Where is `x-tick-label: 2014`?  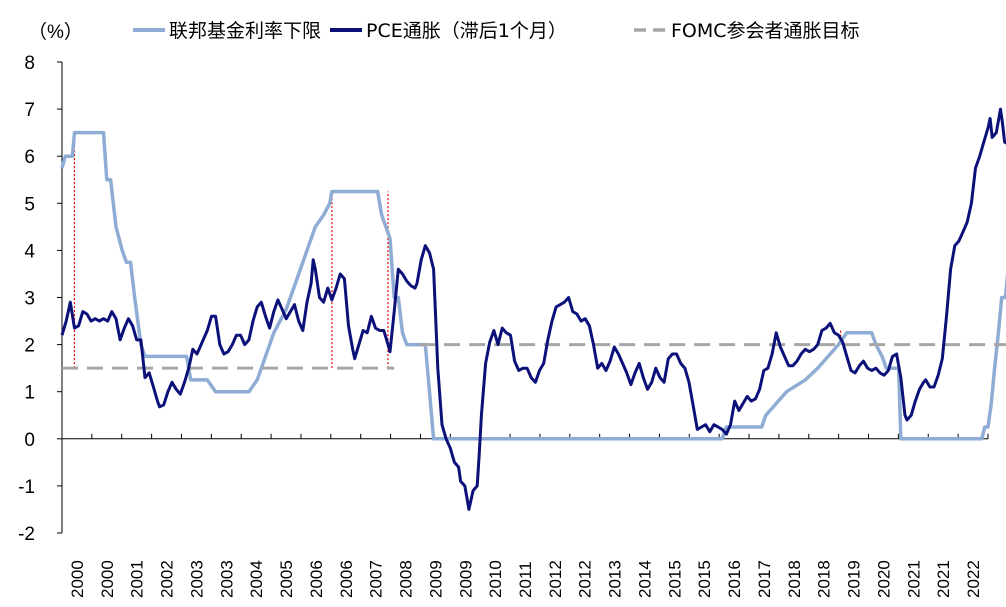 x-tick-label: 2014 is located at coordinates (644, 579).